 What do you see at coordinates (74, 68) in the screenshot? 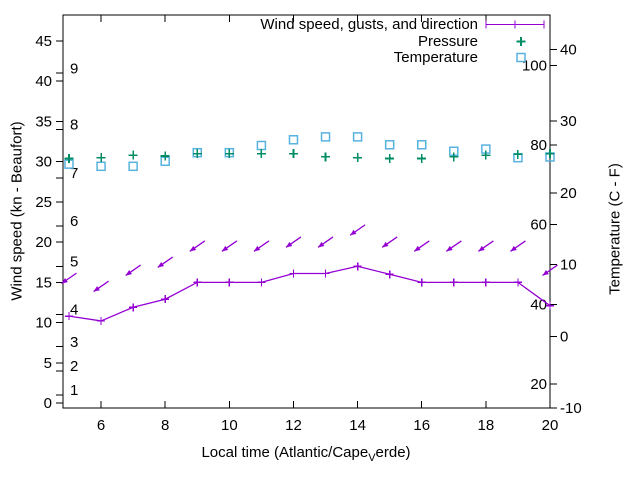
I see `tick-label: 9` at bounding box center [74, 68].